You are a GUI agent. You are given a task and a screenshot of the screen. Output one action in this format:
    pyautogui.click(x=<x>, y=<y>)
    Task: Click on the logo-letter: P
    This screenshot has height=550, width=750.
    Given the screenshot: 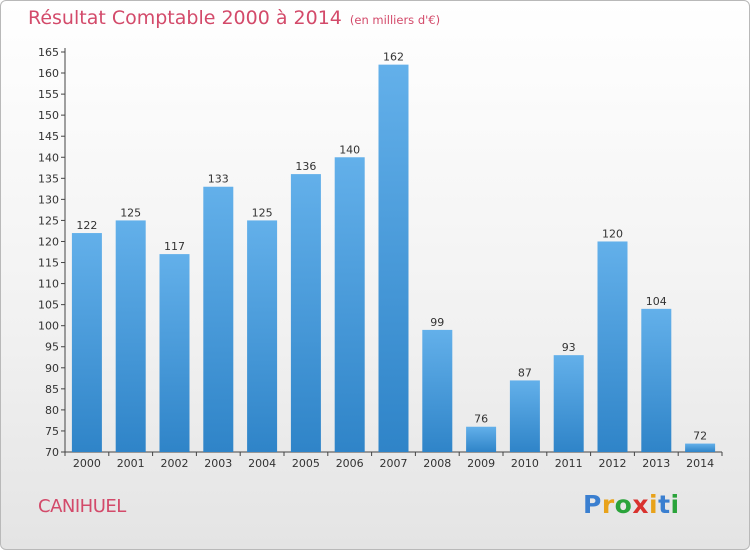 What is the action you would take?
    pyautogui.click(x=592, y=504)
    